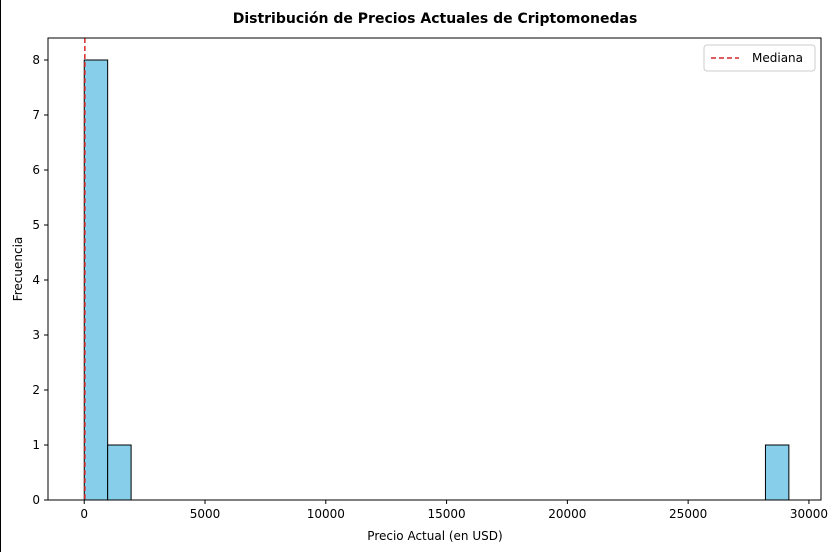 The image size is (840, 552). I want to click on y-tick-label-6: 6, so click(36, 170).